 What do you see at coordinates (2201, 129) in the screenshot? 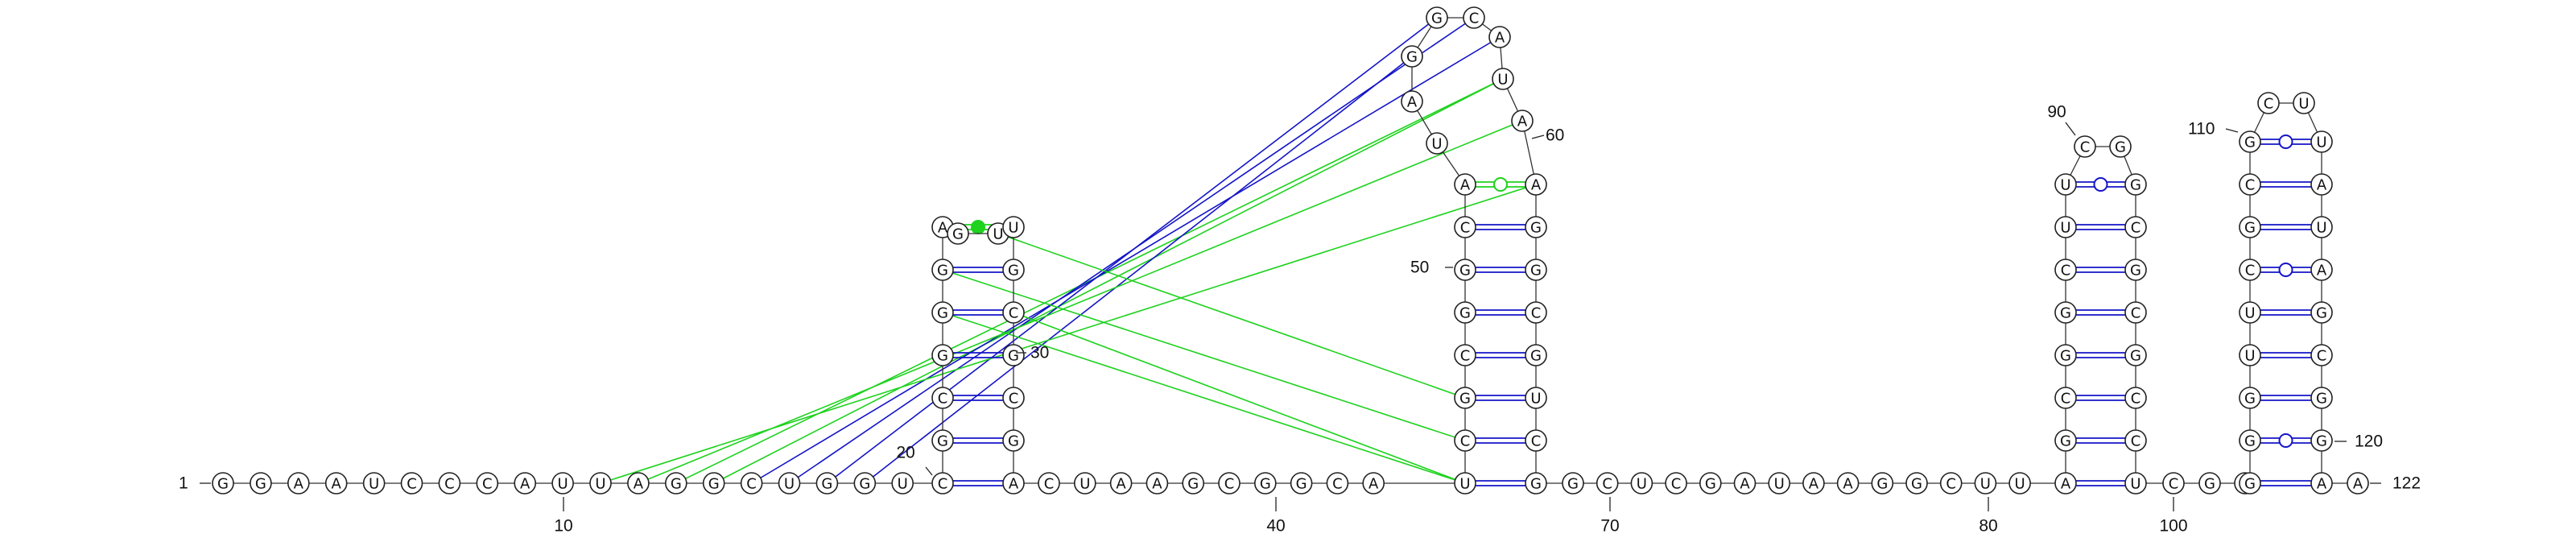
I see `position-label: 110` at bounding box center [2201, 129].